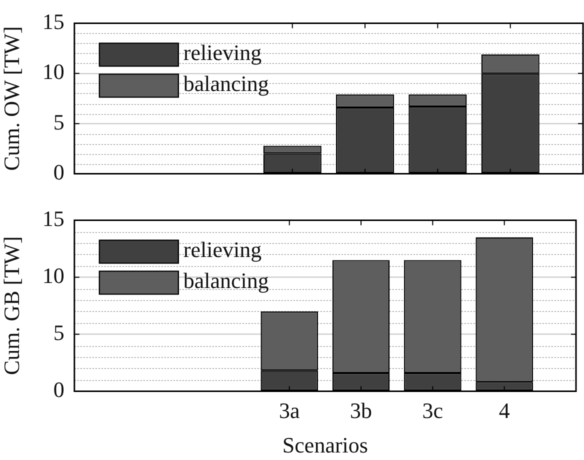 Image resolution: width=584 pixels, height=460 pixels. What do you see at coordinates (433, 411) in the screenshot?
I see `x-tick-label: 3c` at bounding box center [433, 411].